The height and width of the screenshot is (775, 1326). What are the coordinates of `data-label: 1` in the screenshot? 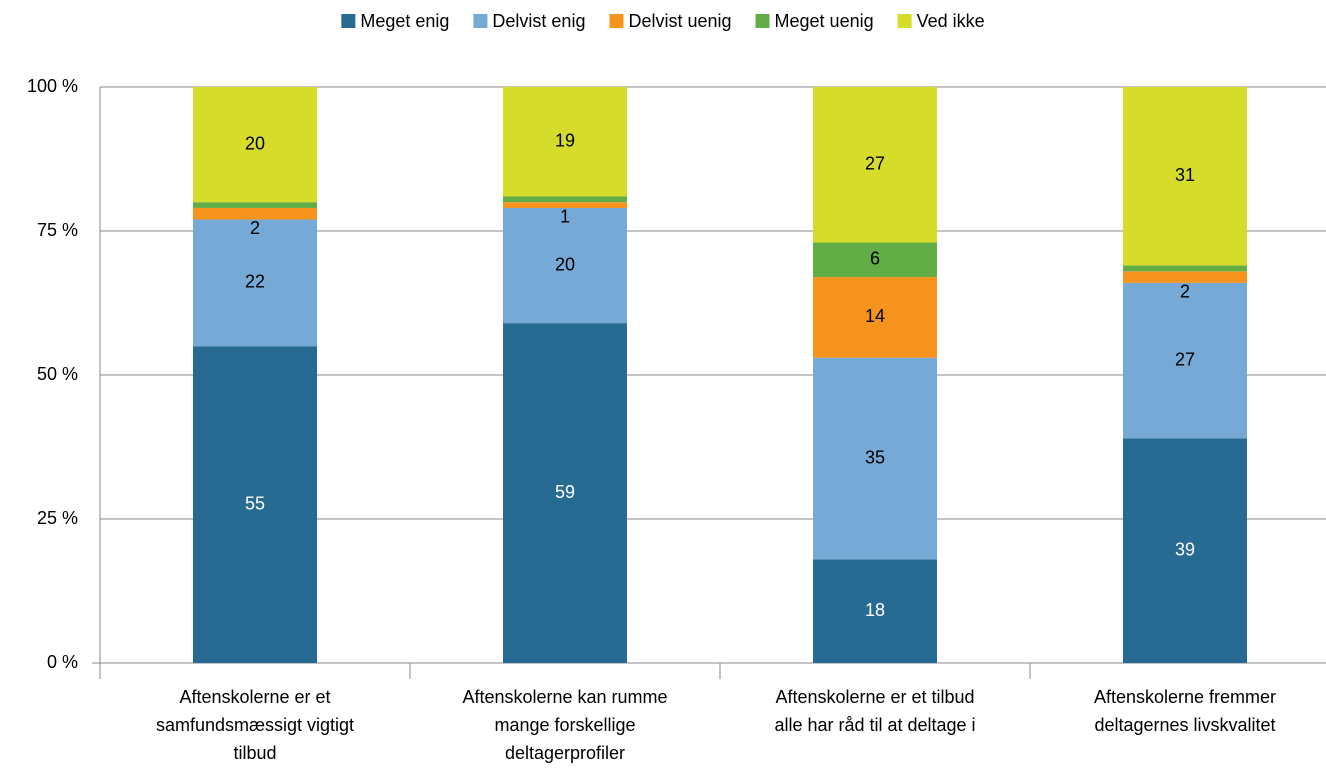 It's located at (565, 217).